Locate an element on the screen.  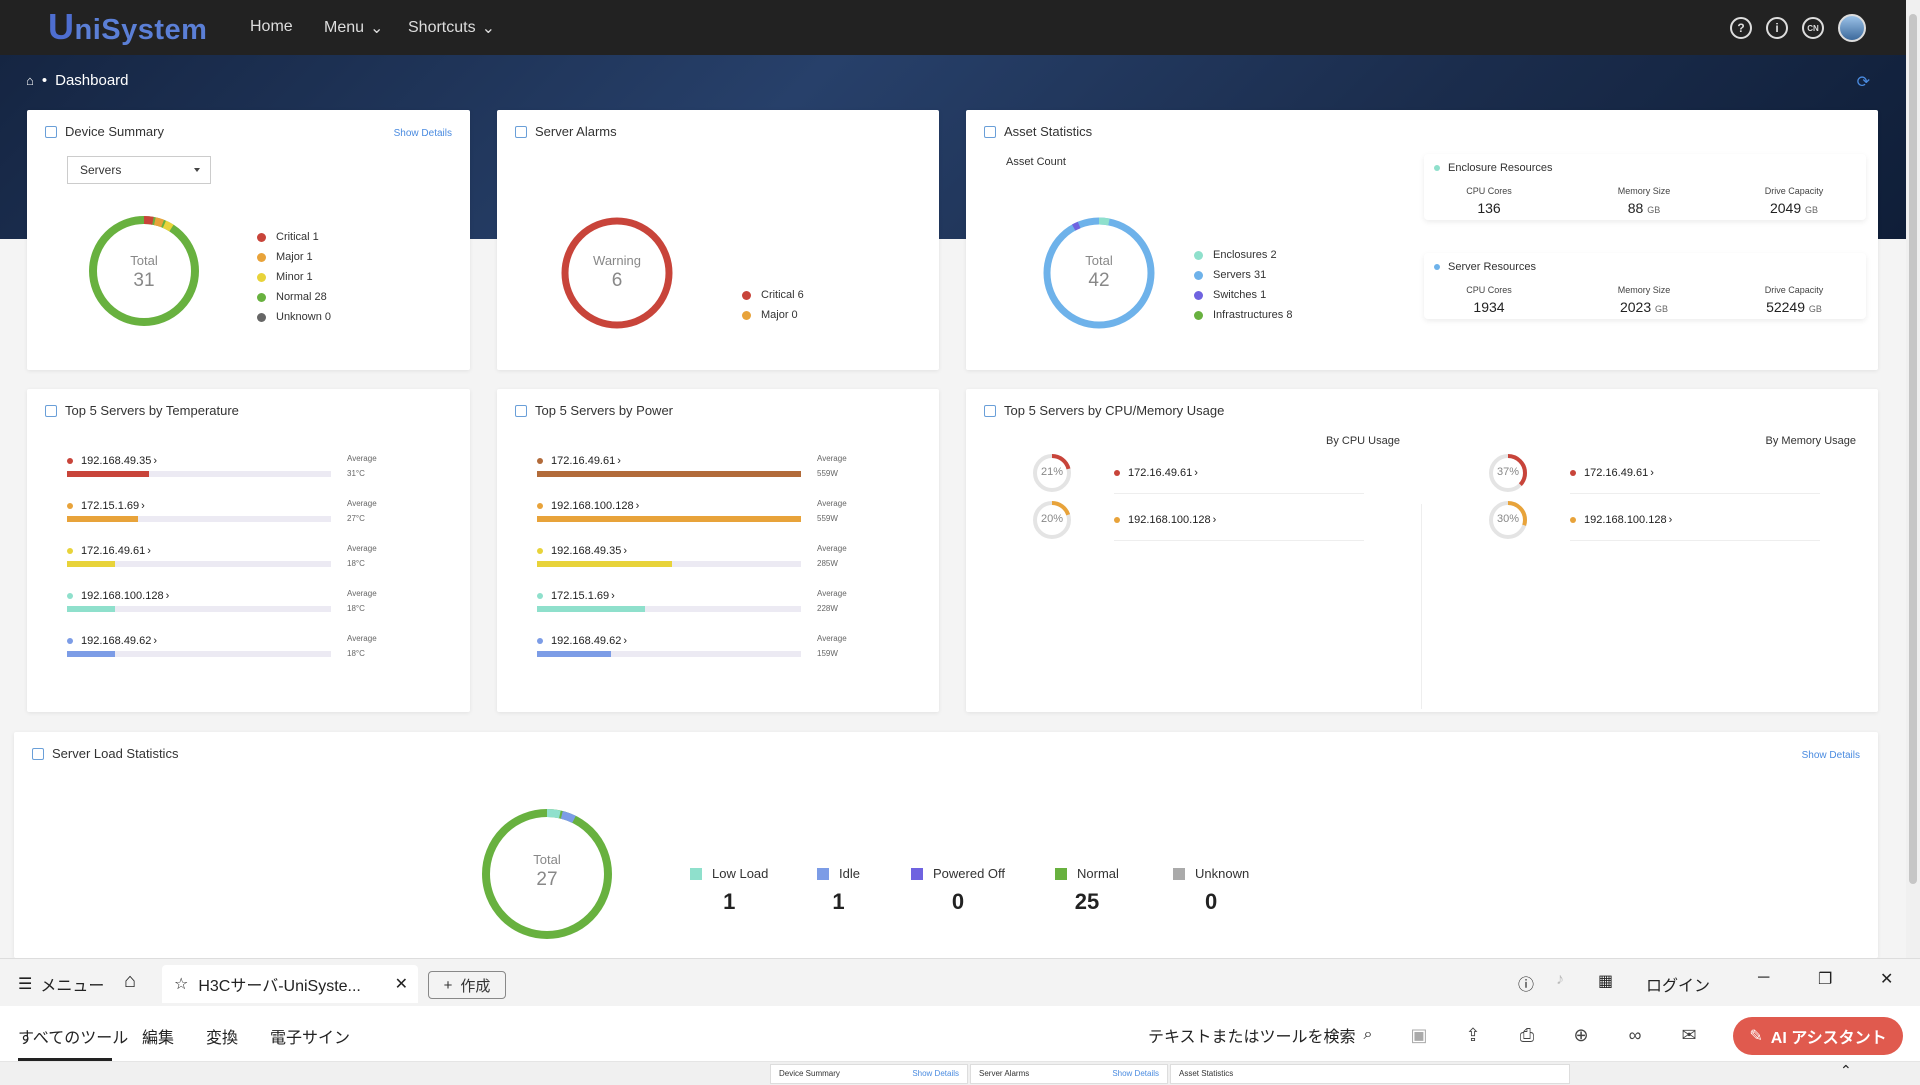
close-icon: ✕ is located at coordinates (401, 984).